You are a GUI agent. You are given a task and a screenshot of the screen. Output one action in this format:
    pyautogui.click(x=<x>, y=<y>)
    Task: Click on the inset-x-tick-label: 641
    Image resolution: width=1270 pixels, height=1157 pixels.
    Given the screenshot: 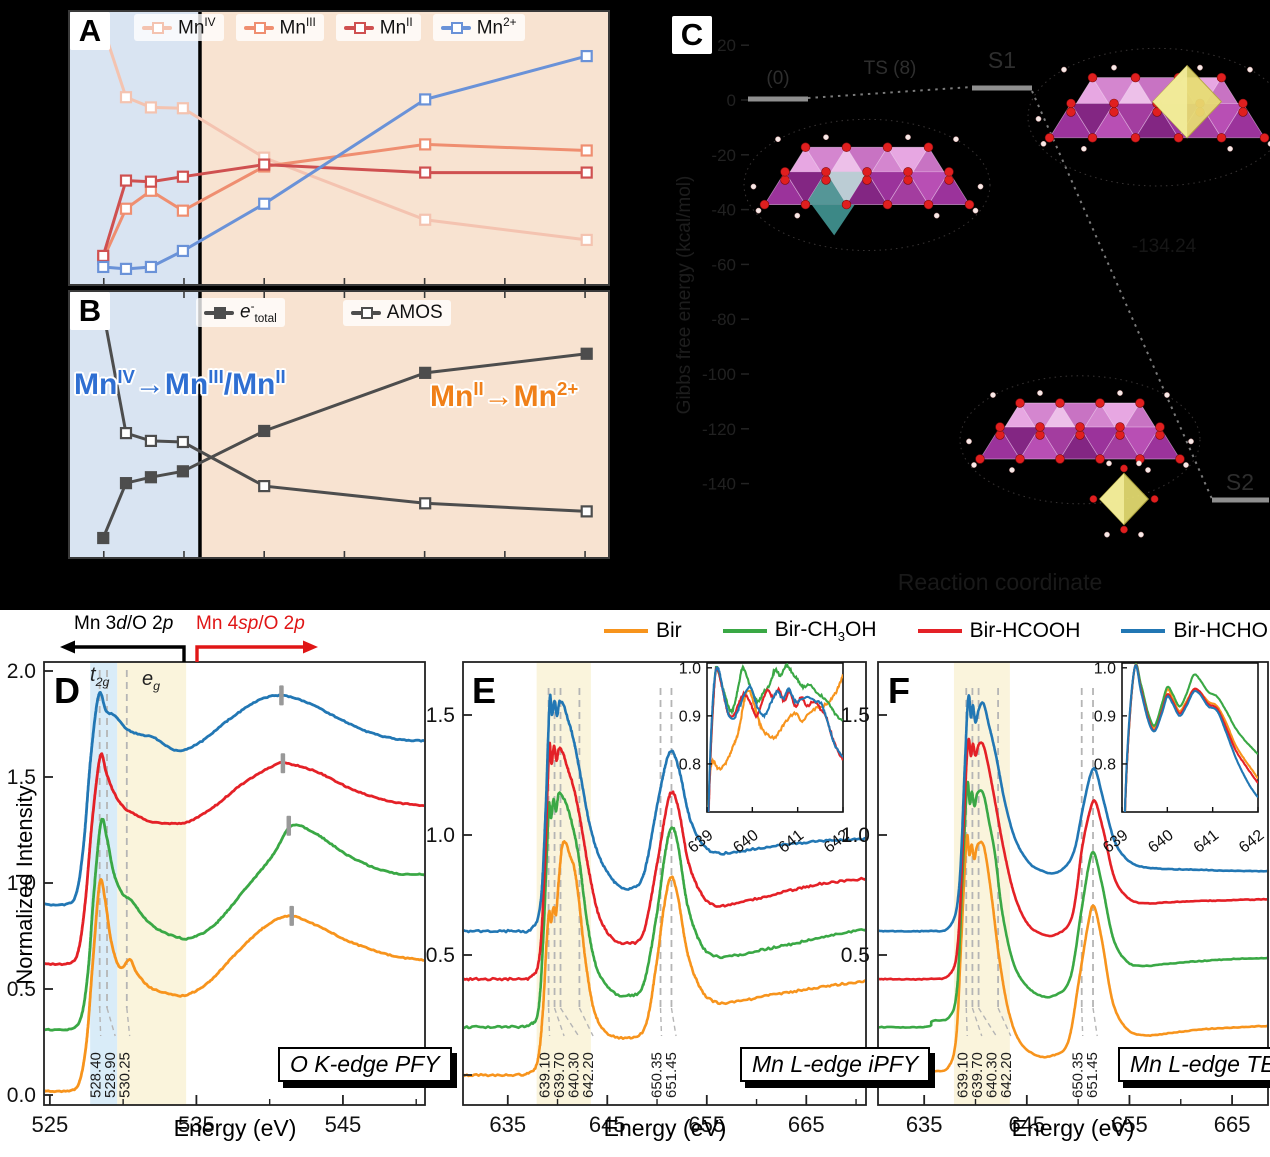 What is the action you would take?
    pyautogui.click(x=1207, y=842)
    